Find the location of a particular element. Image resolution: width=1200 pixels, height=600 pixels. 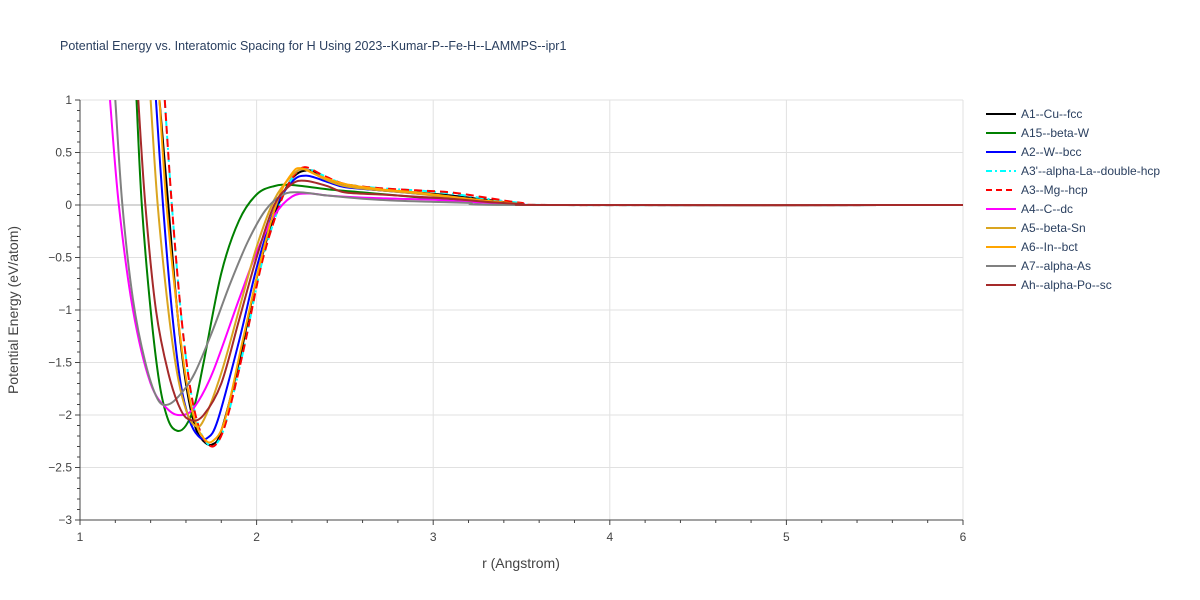

x-tick-label: 2 is located at coordinates (256, 537).